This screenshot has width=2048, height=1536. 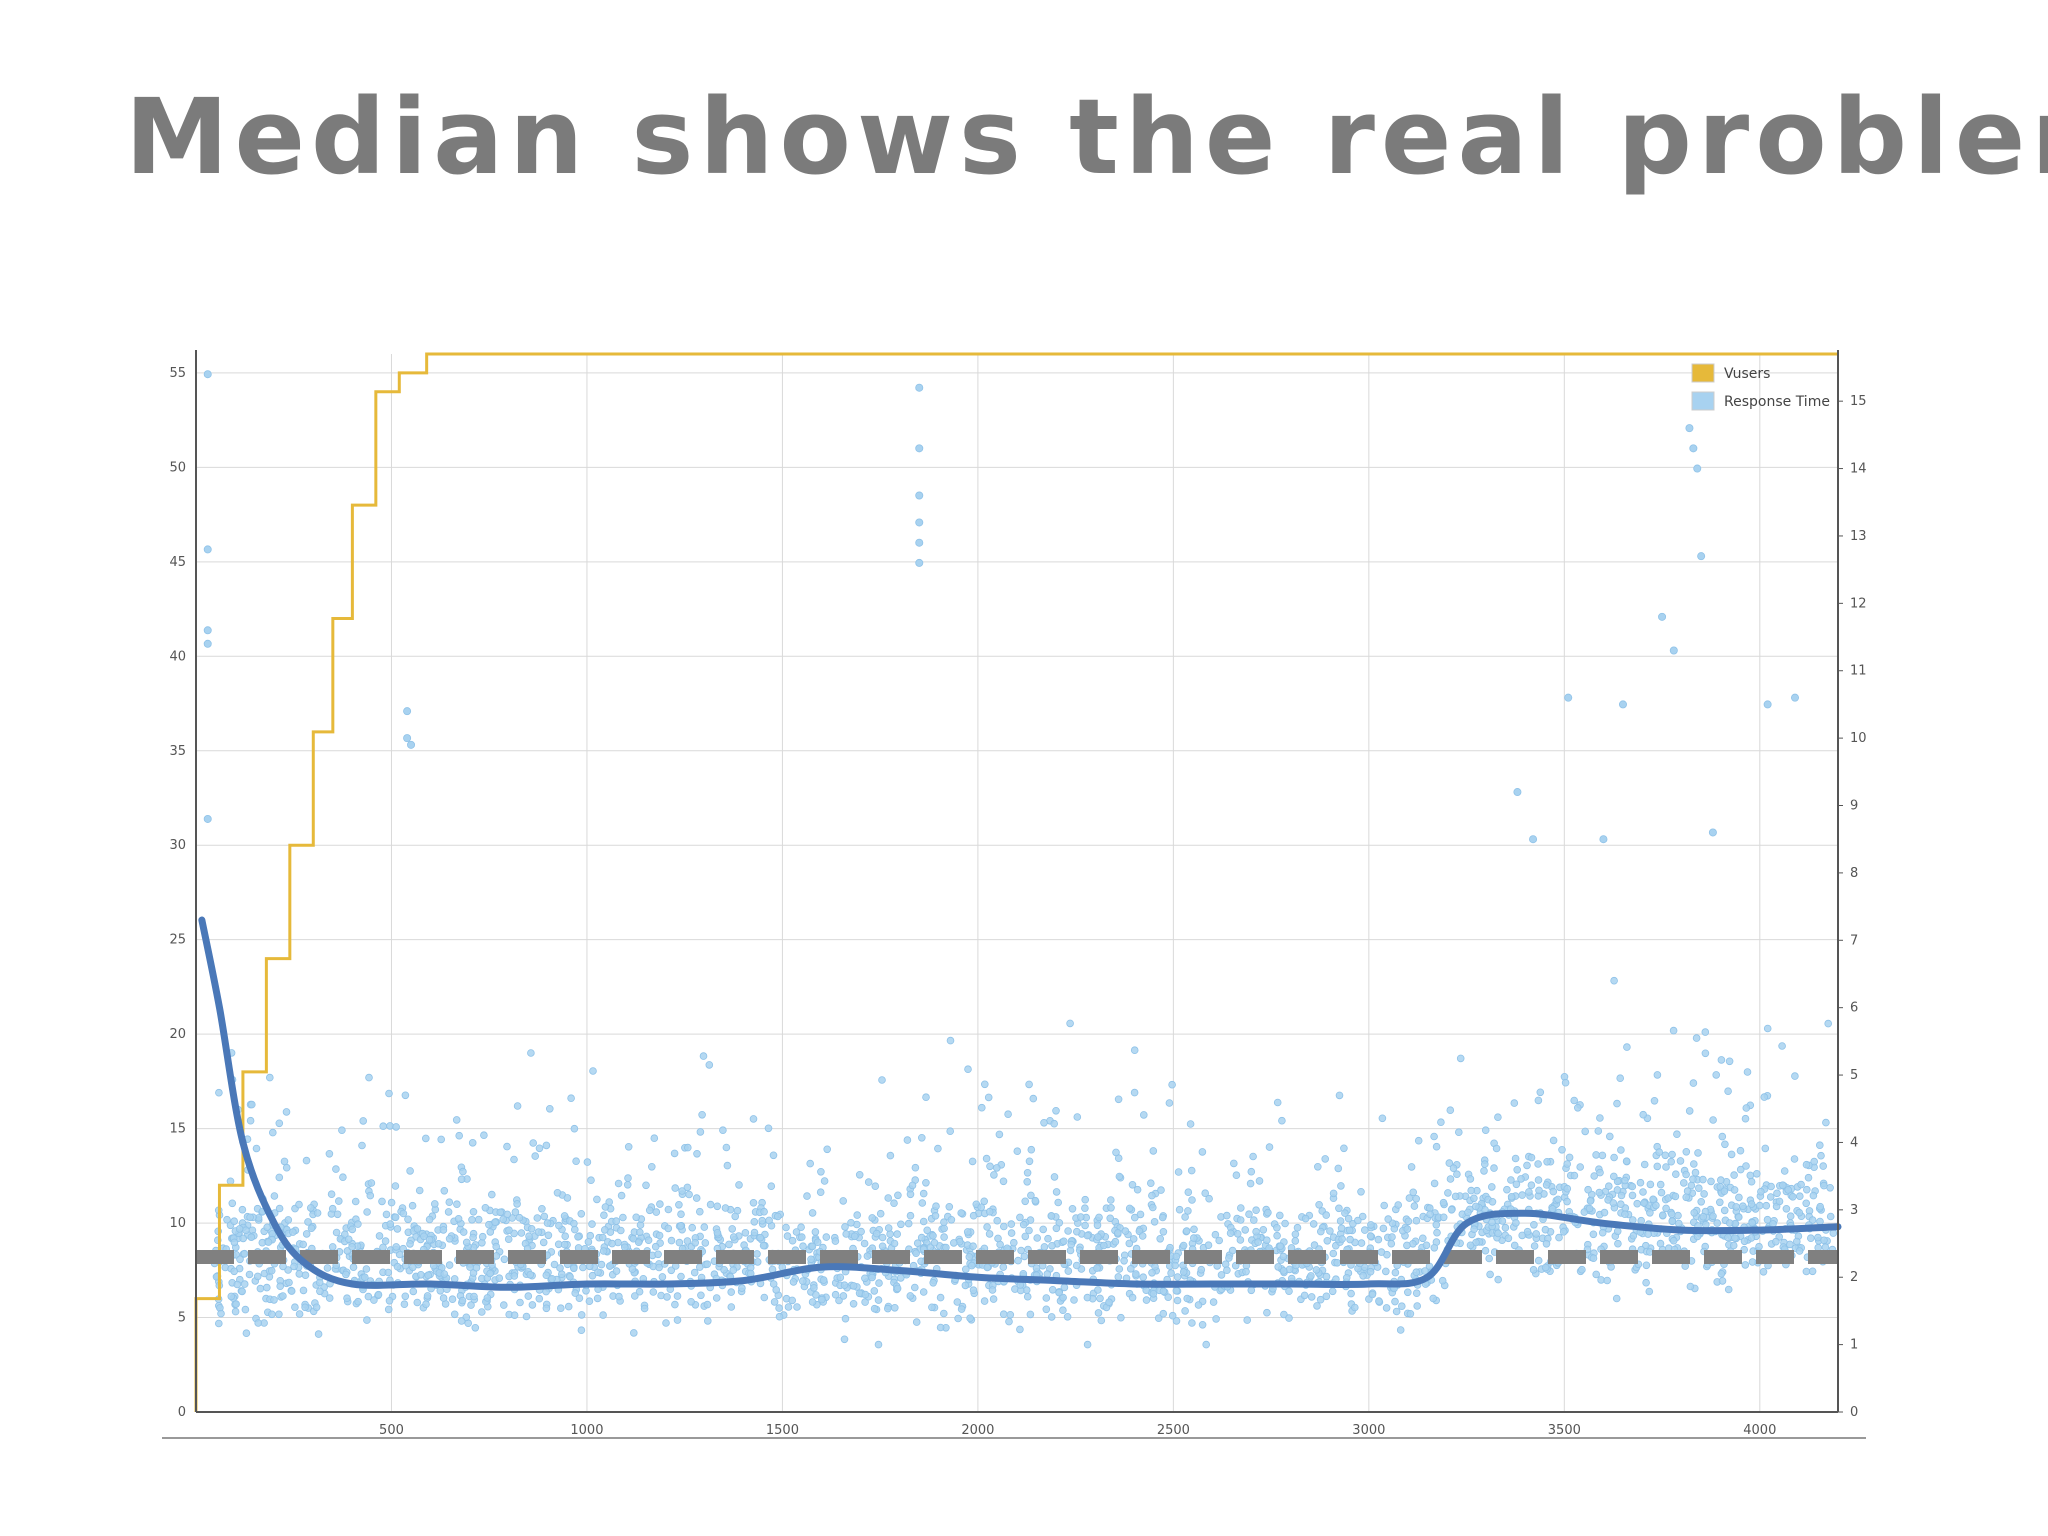 What do you see at coordinates (1854, 1008) in the screenshot?
I see `y-right-tick-label: 6` at bounding box center [1854, 1008].